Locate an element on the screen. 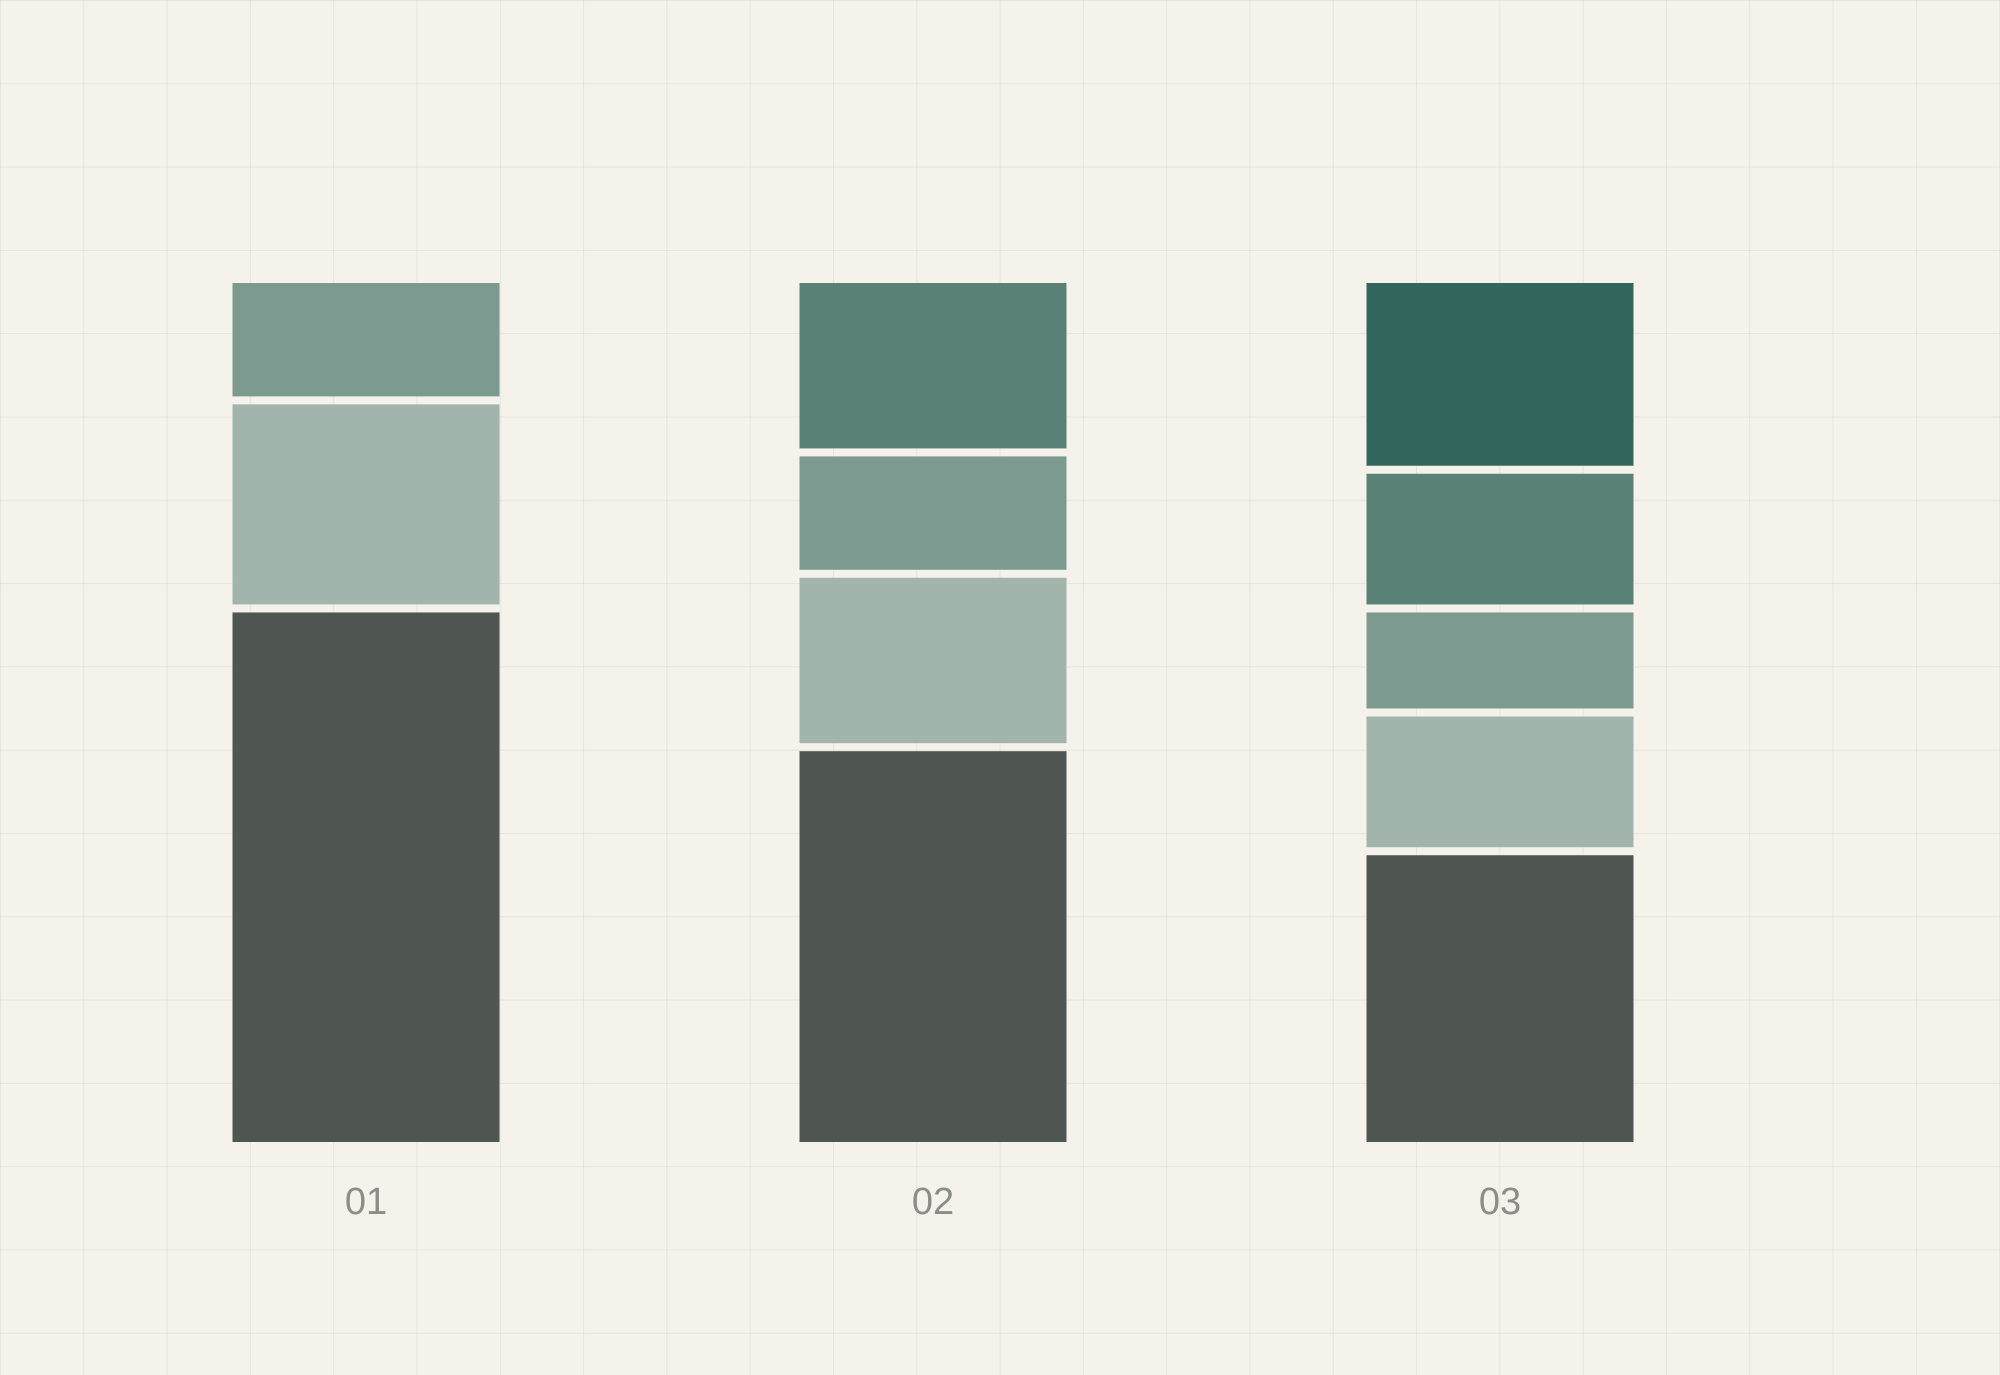 This screenshot has width=2000, height=1375. x-tick-label: 02 is located at coordinates (933, 1202).